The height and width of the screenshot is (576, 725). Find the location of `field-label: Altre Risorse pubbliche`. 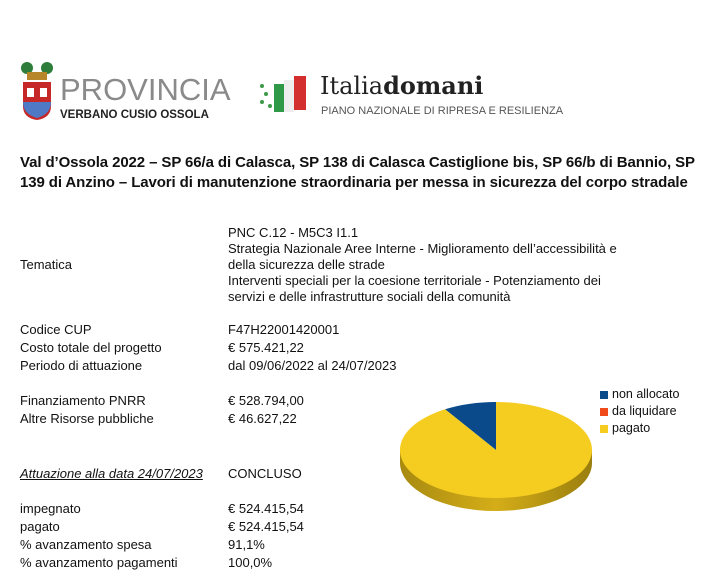

field-label: Altre Risorse pubbliche is located at coordinates (87, 418).